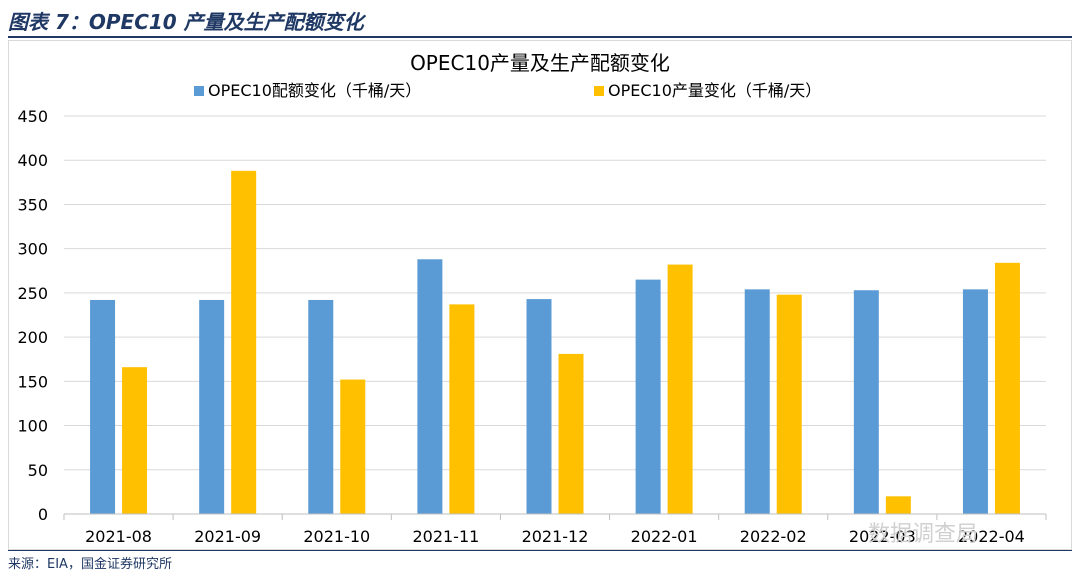 Image resolution: width=1080 pixels, height=578 pixels. I want to click on x-tick-label: 2021-09, so click(227, 536).